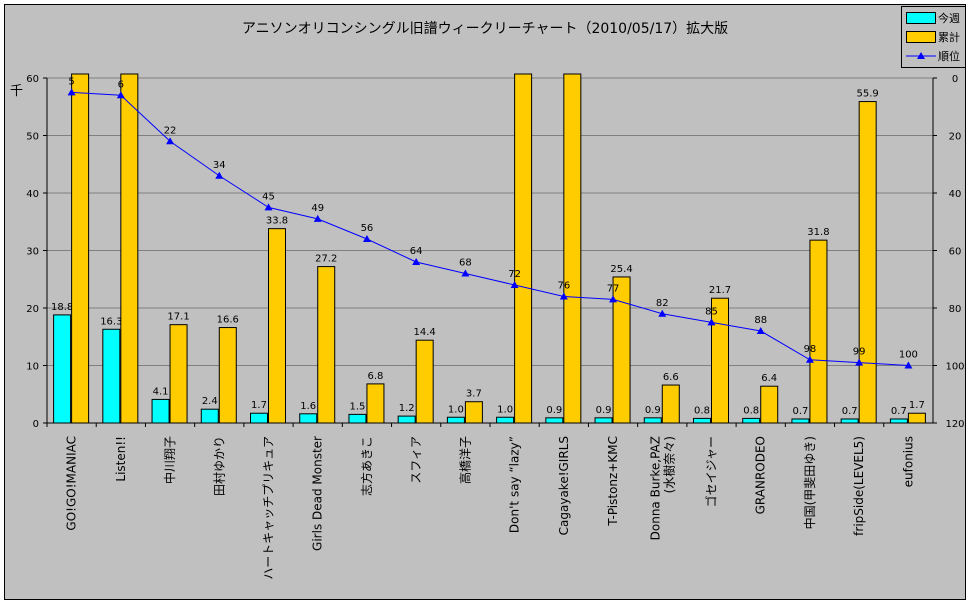  Describe the element at coordinates (16, 91) in the screenshot. I see `y-axis-label: 千` at that location.